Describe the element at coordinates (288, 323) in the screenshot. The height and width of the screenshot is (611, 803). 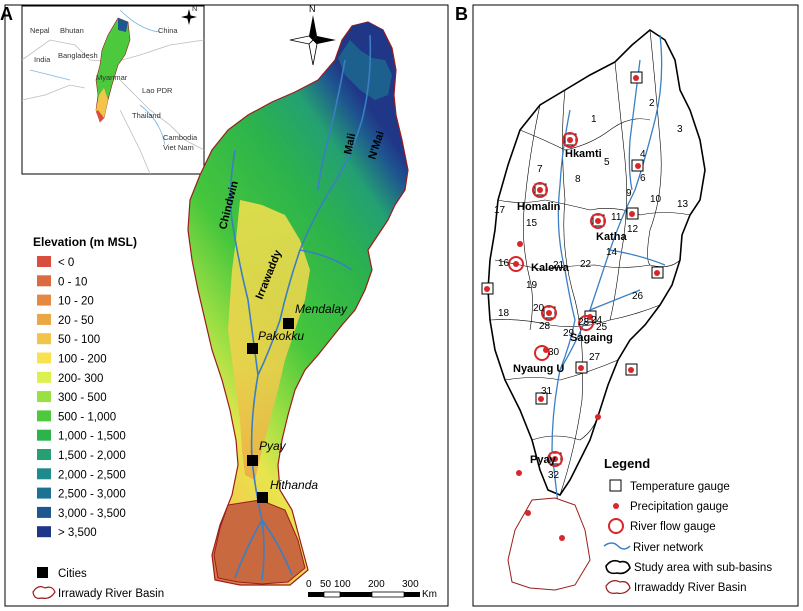
I see `city-marker-mendalay` at that location.